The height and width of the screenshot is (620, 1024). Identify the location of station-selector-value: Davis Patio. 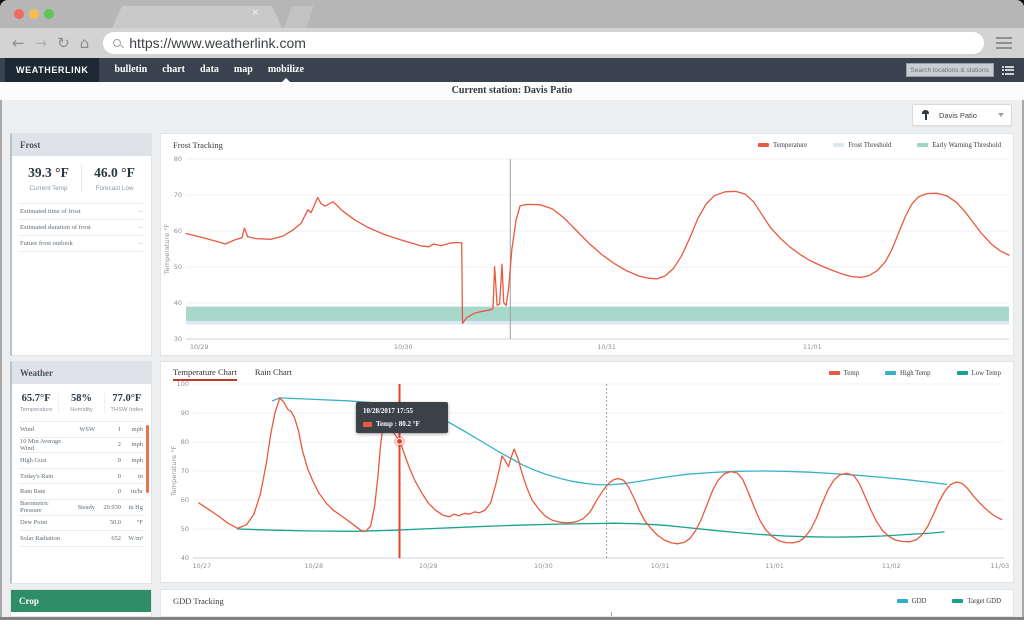
(958, 115).